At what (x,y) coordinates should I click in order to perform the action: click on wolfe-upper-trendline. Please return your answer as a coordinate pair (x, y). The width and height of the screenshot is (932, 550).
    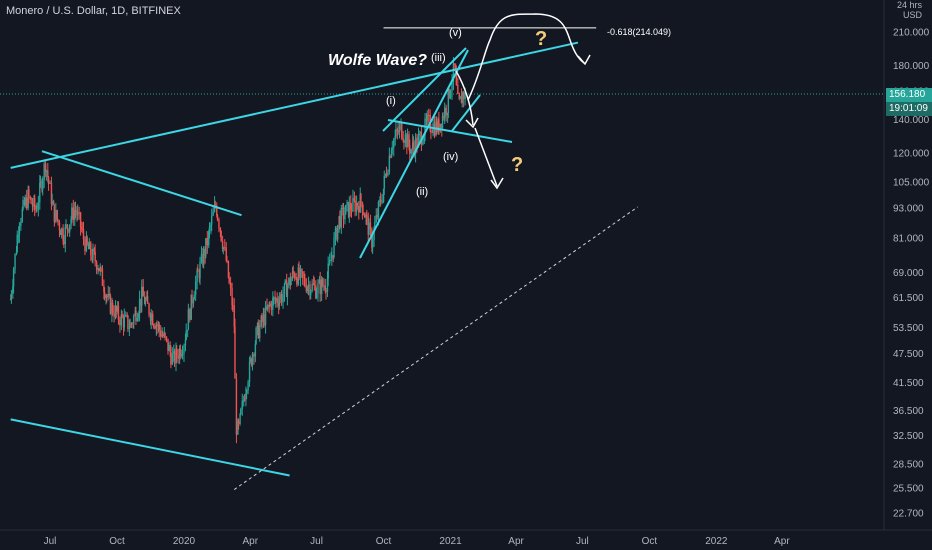
    Looking at the image, I should click on (294, 105).